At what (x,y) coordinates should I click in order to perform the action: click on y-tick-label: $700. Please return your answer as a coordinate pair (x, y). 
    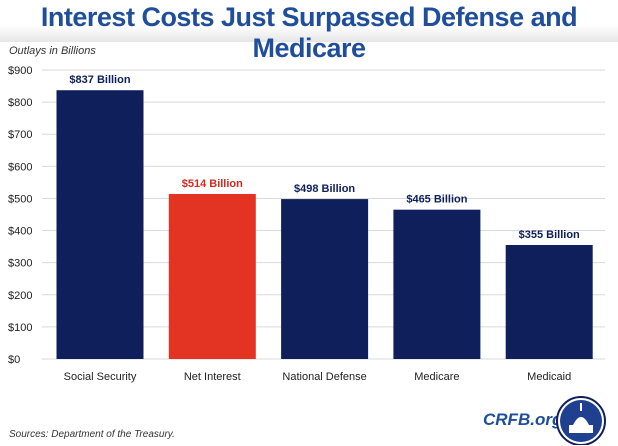
    Looking at the image, I should click on (20, 135).